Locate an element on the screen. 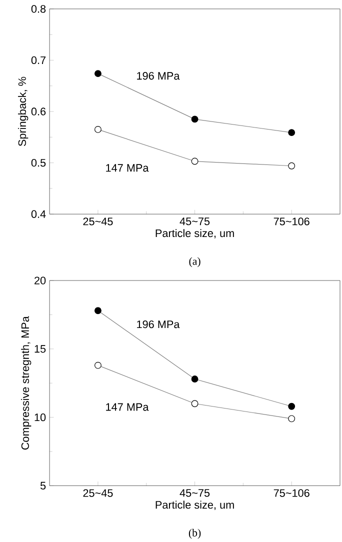 This screenshot has width=342, height=542. y-tick-label: 10 is located at coordinates (40, 417).